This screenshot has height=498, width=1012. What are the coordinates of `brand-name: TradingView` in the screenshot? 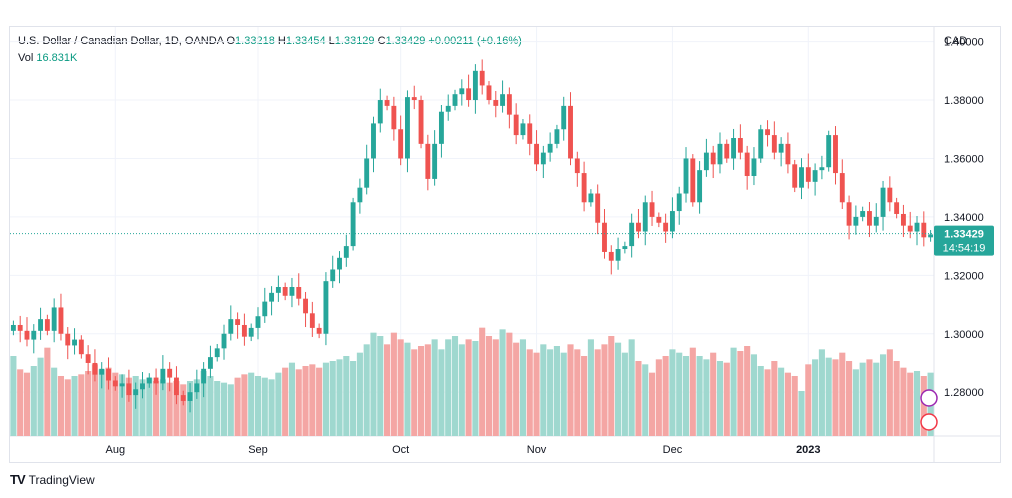 It's located at (61, 479).